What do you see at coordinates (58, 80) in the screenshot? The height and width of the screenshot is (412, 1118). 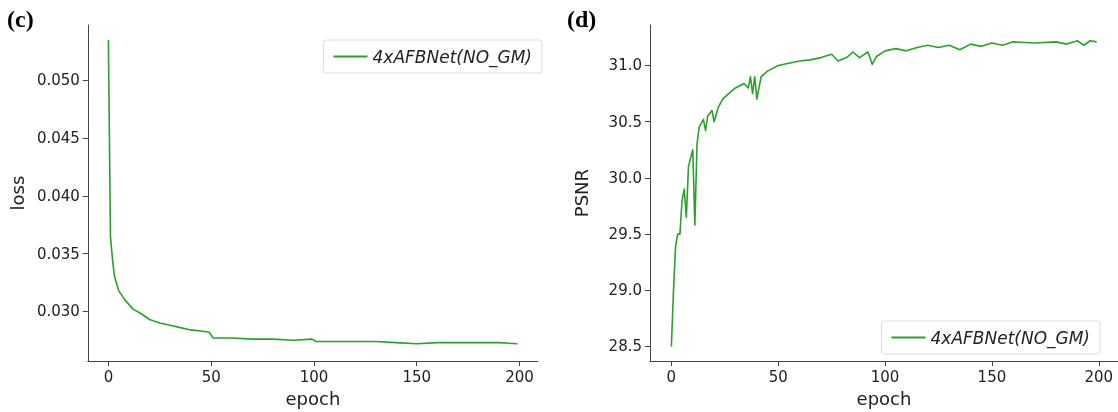 I see `y-tick-label: 0.050` at bounding box center [58, 80].